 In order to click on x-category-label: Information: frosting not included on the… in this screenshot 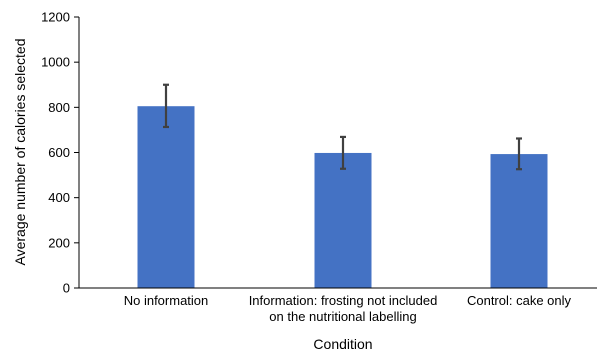, I will do `click(343, 308)`.